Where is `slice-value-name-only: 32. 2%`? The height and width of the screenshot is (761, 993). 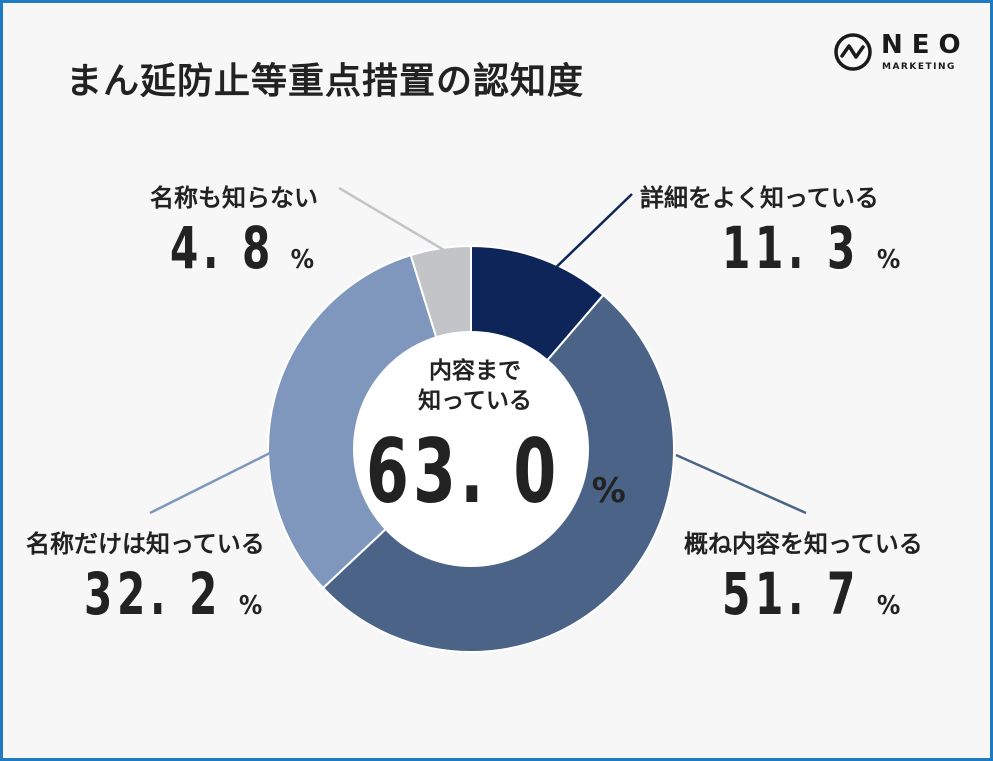 slice-value-name-only: 32. 2% is located at coordinates (173, 594).